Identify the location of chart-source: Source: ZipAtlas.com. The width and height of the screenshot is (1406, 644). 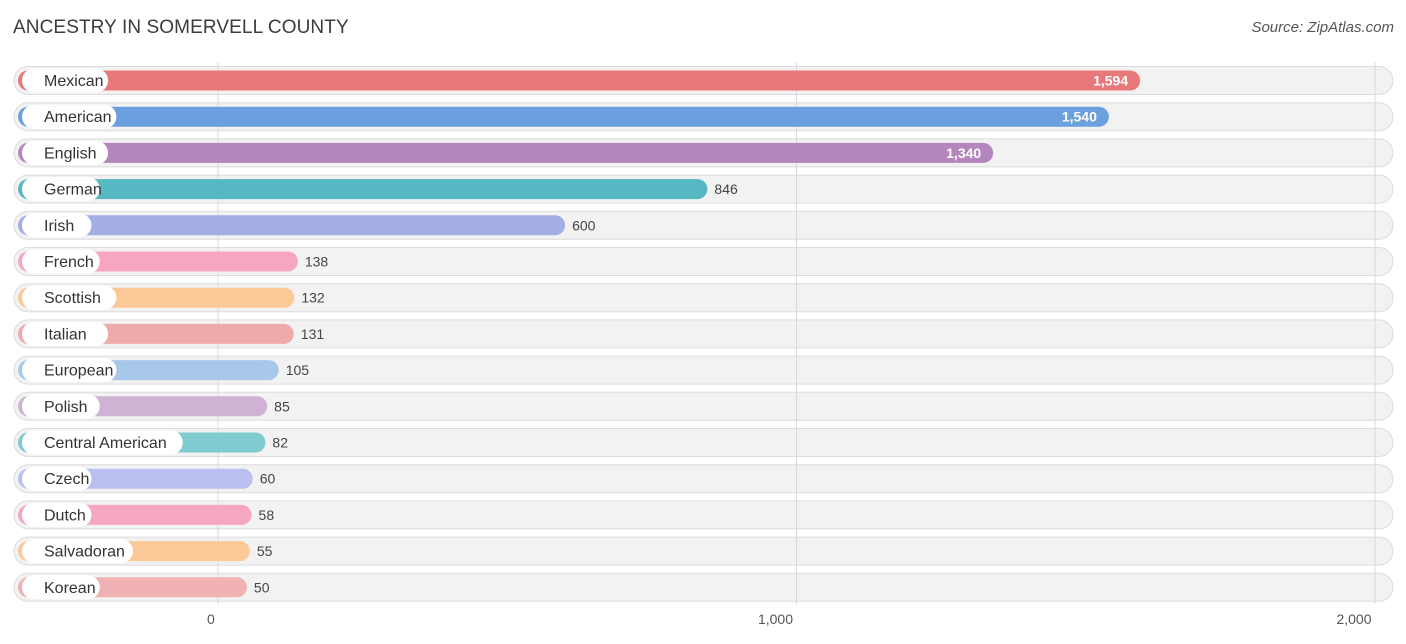
(1322, 27).